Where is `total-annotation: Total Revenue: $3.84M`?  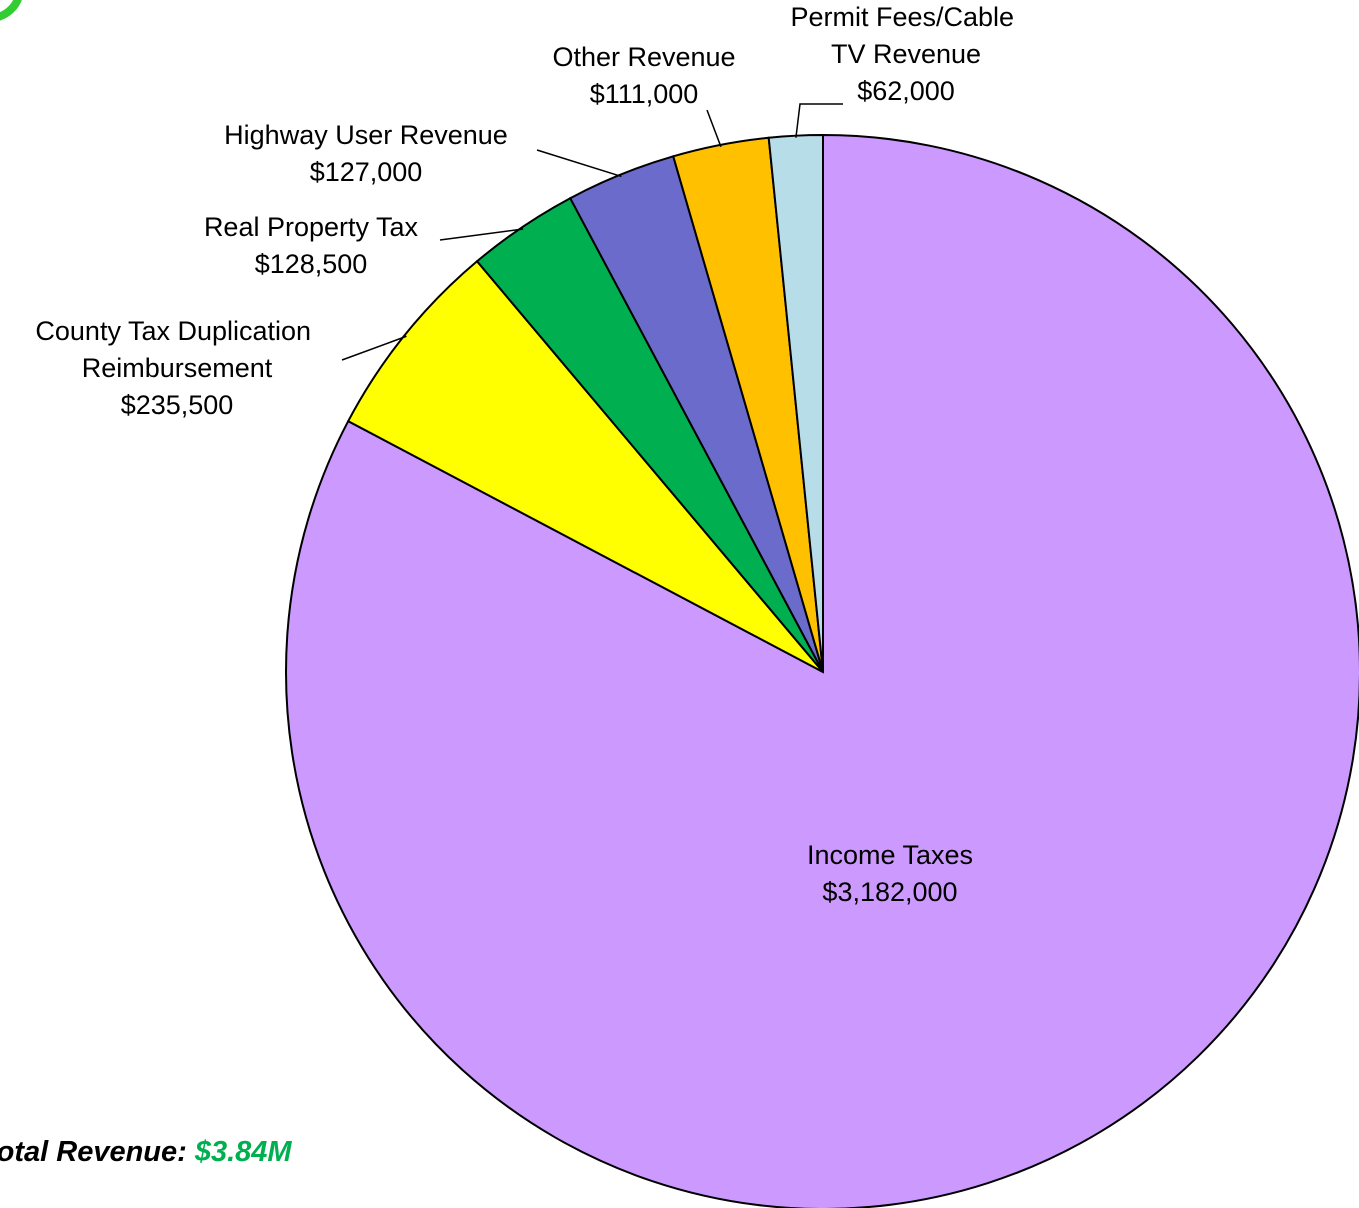
total-annotation: Total Revenue: $3.84M is located at coordinates (146, 1152).